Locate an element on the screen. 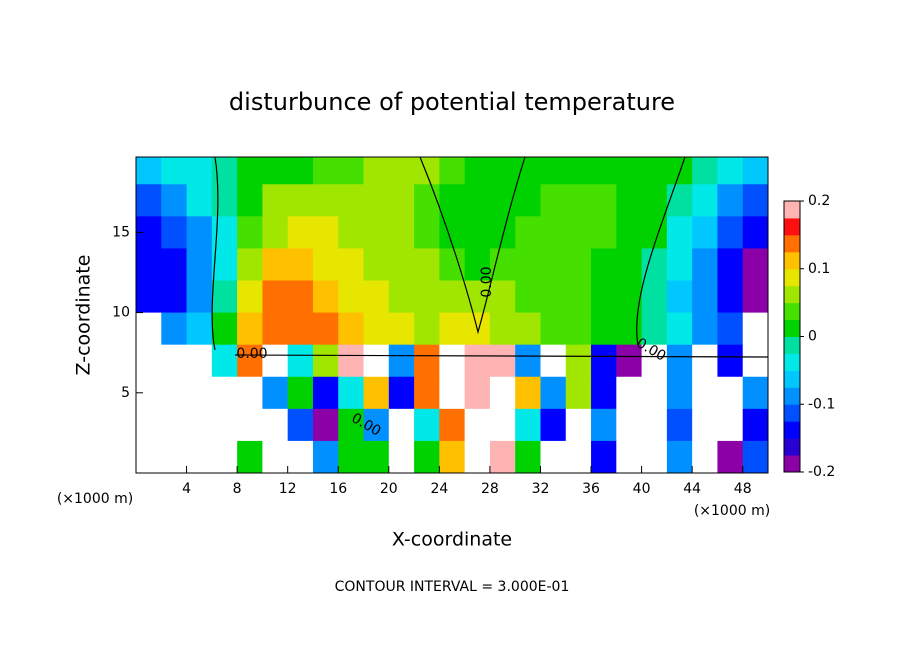  colorbar-tick-label: 0.2 is located at coordinates (819, 201).